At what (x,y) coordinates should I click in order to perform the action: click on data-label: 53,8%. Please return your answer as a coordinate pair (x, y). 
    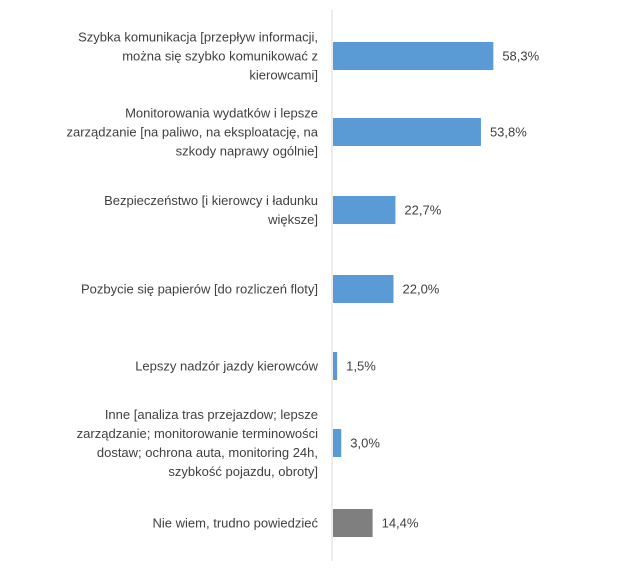
    Looking at the image, I should click on (508, 132).